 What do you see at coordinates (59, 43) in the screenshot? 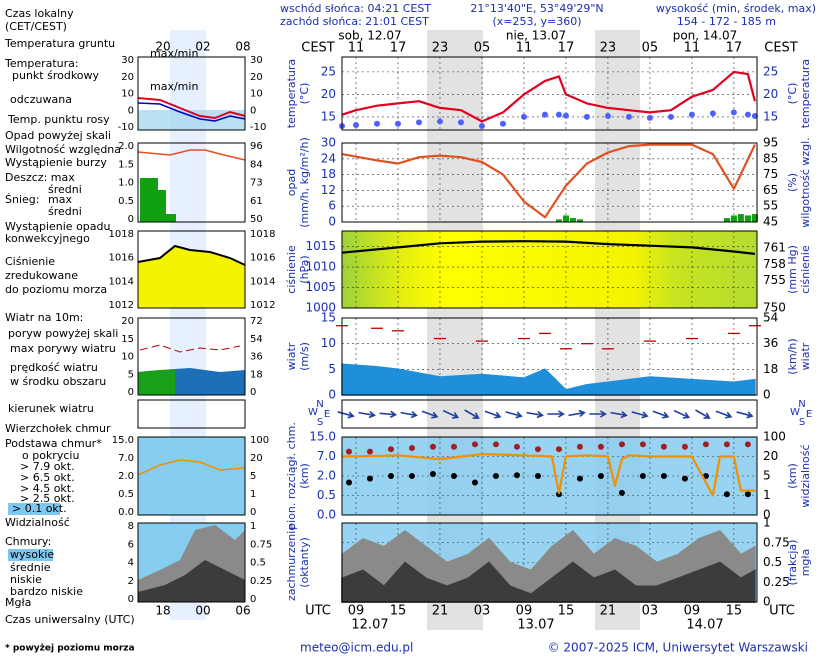
I see `legend-label: Temperatura gruntu` at bounding box center [59, 43].